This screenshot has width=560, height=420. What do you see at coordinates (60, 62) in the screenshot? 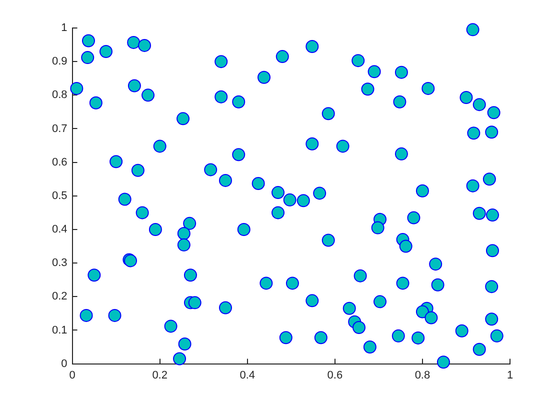
I see `y-tick-label: 0.9` at bounding box center [60, 62].